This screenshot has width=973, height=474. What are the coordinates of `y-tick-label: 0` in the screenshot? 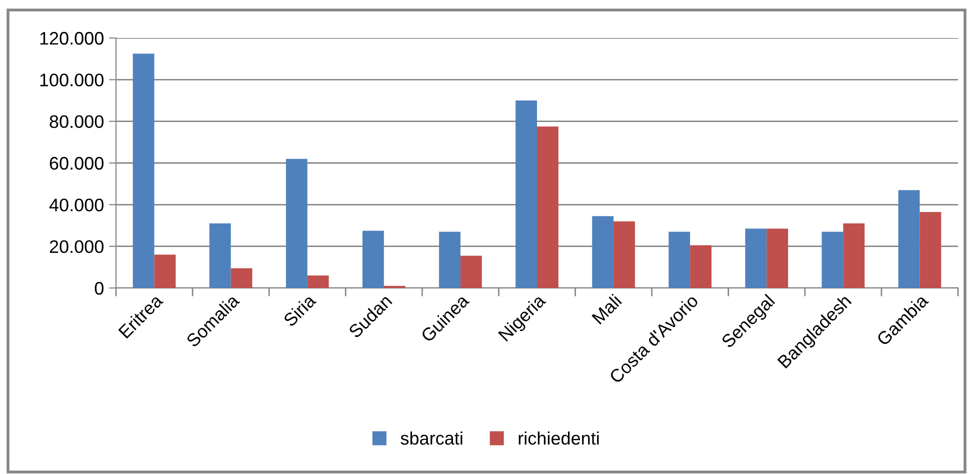 It's located at (99, 288).